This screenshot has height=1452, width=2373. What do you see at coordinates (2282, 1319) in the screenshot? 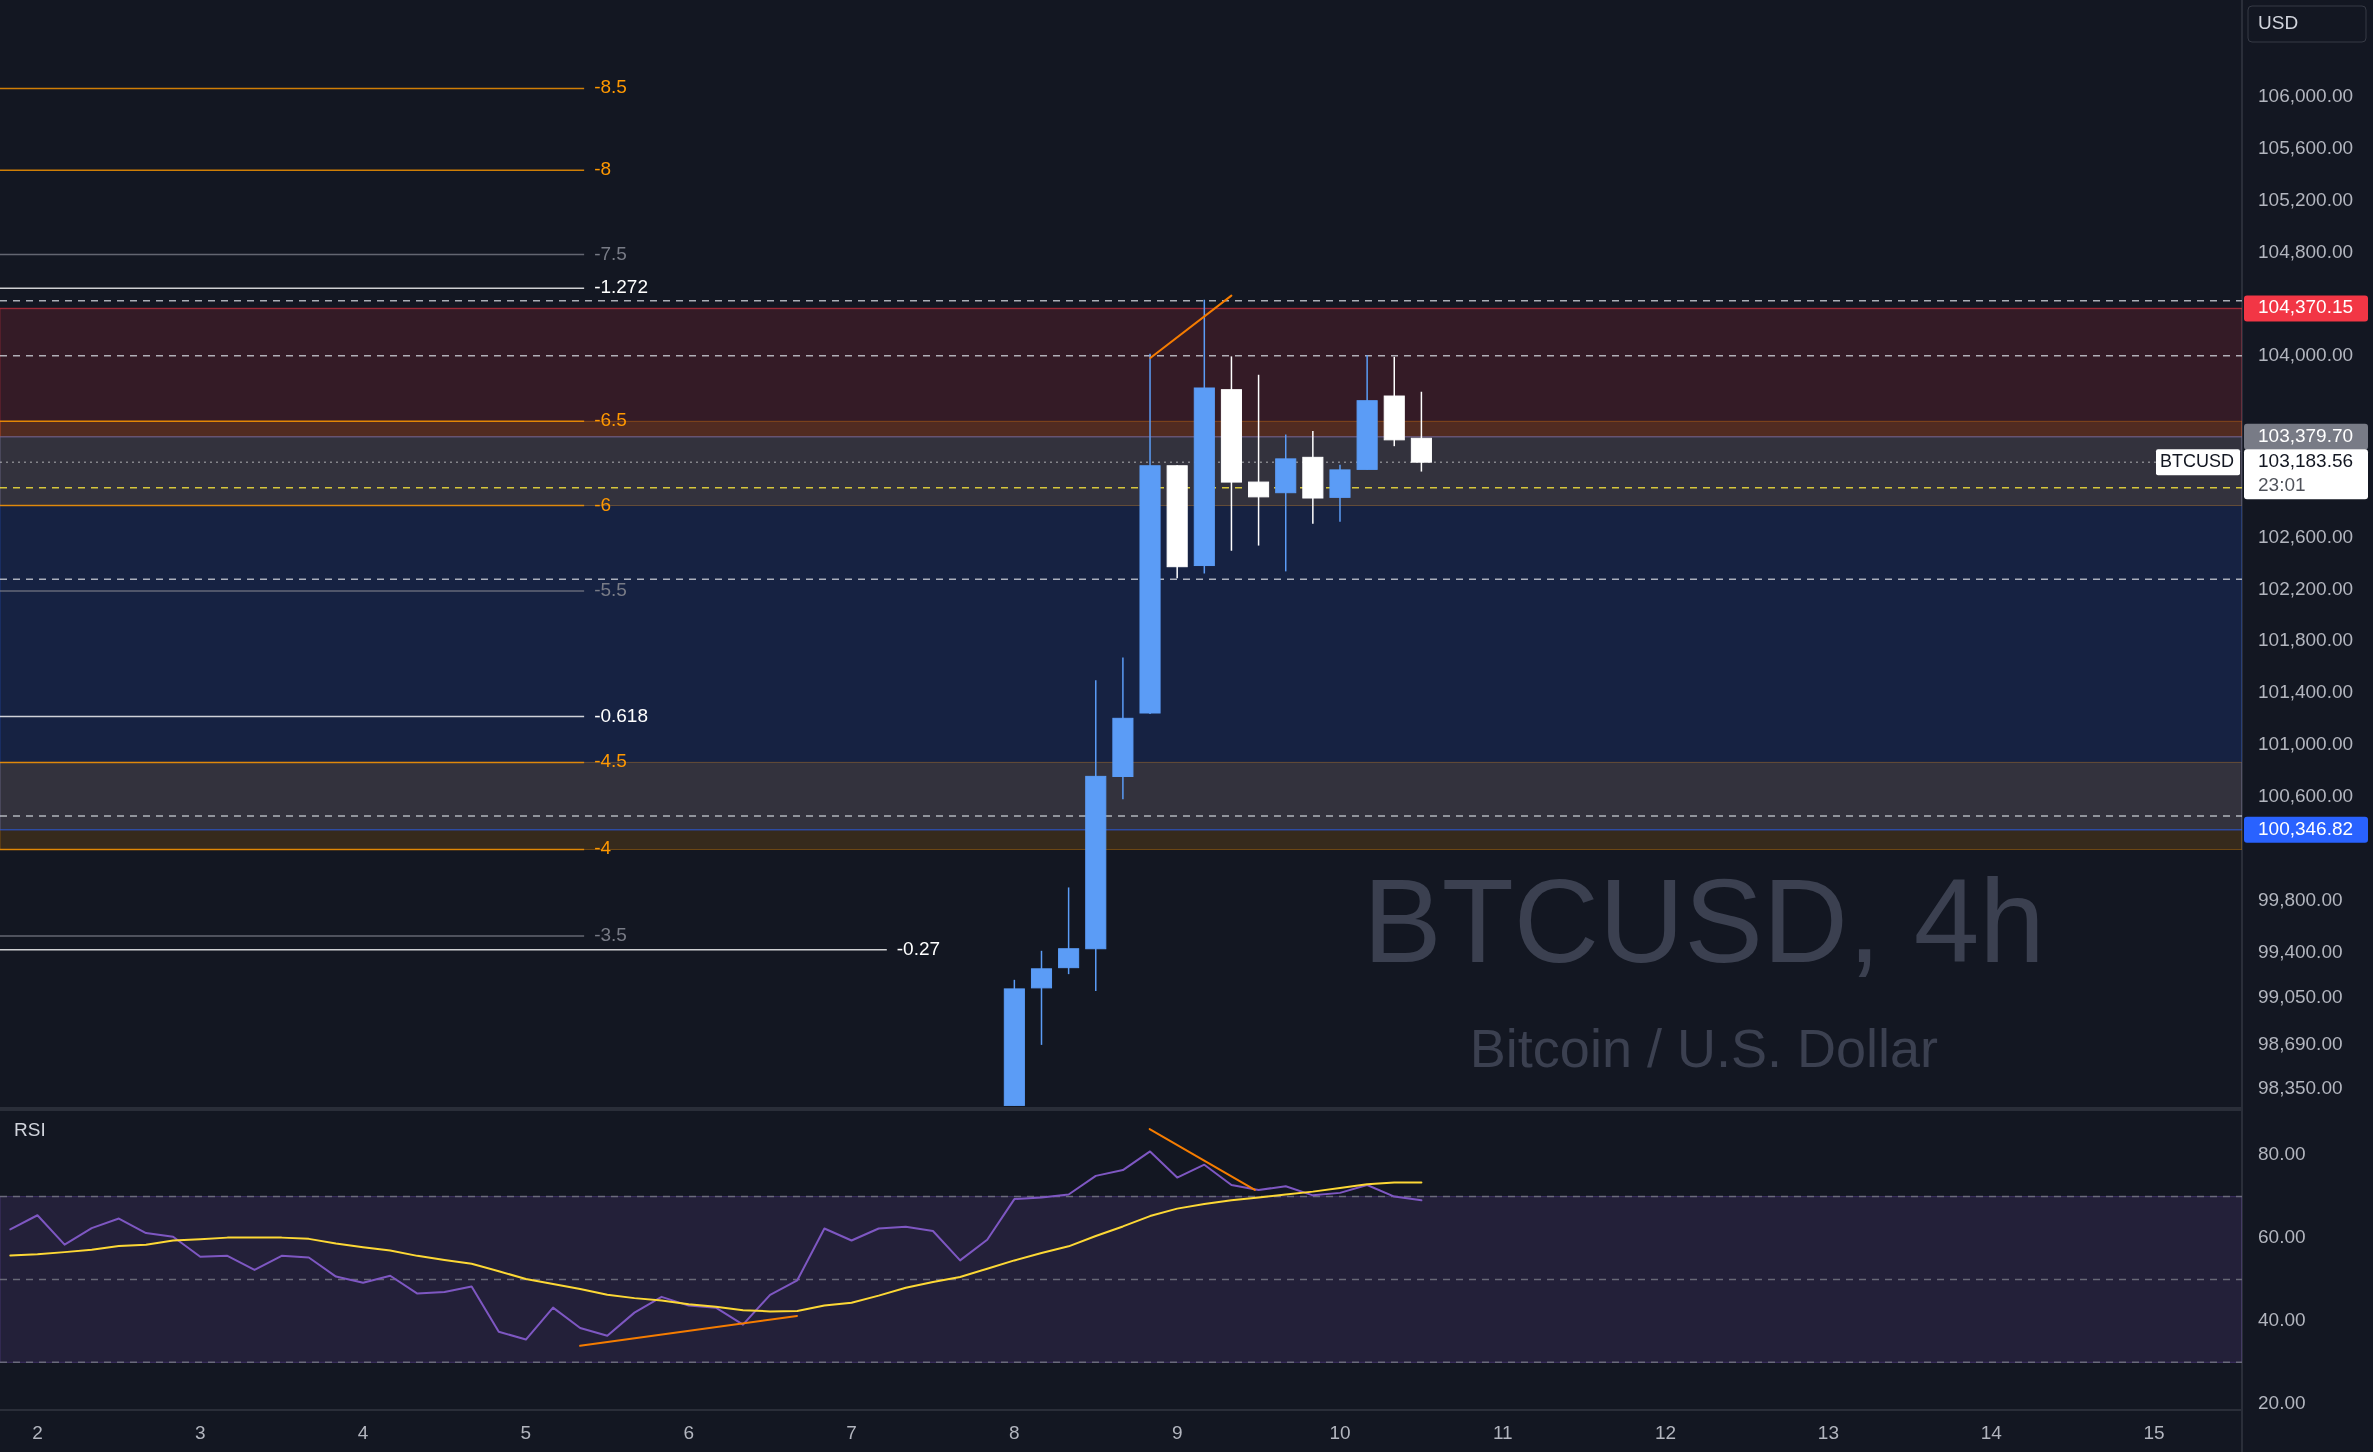
I see `y-tick-label: 40.00` at bounding box center [2282, 1319].